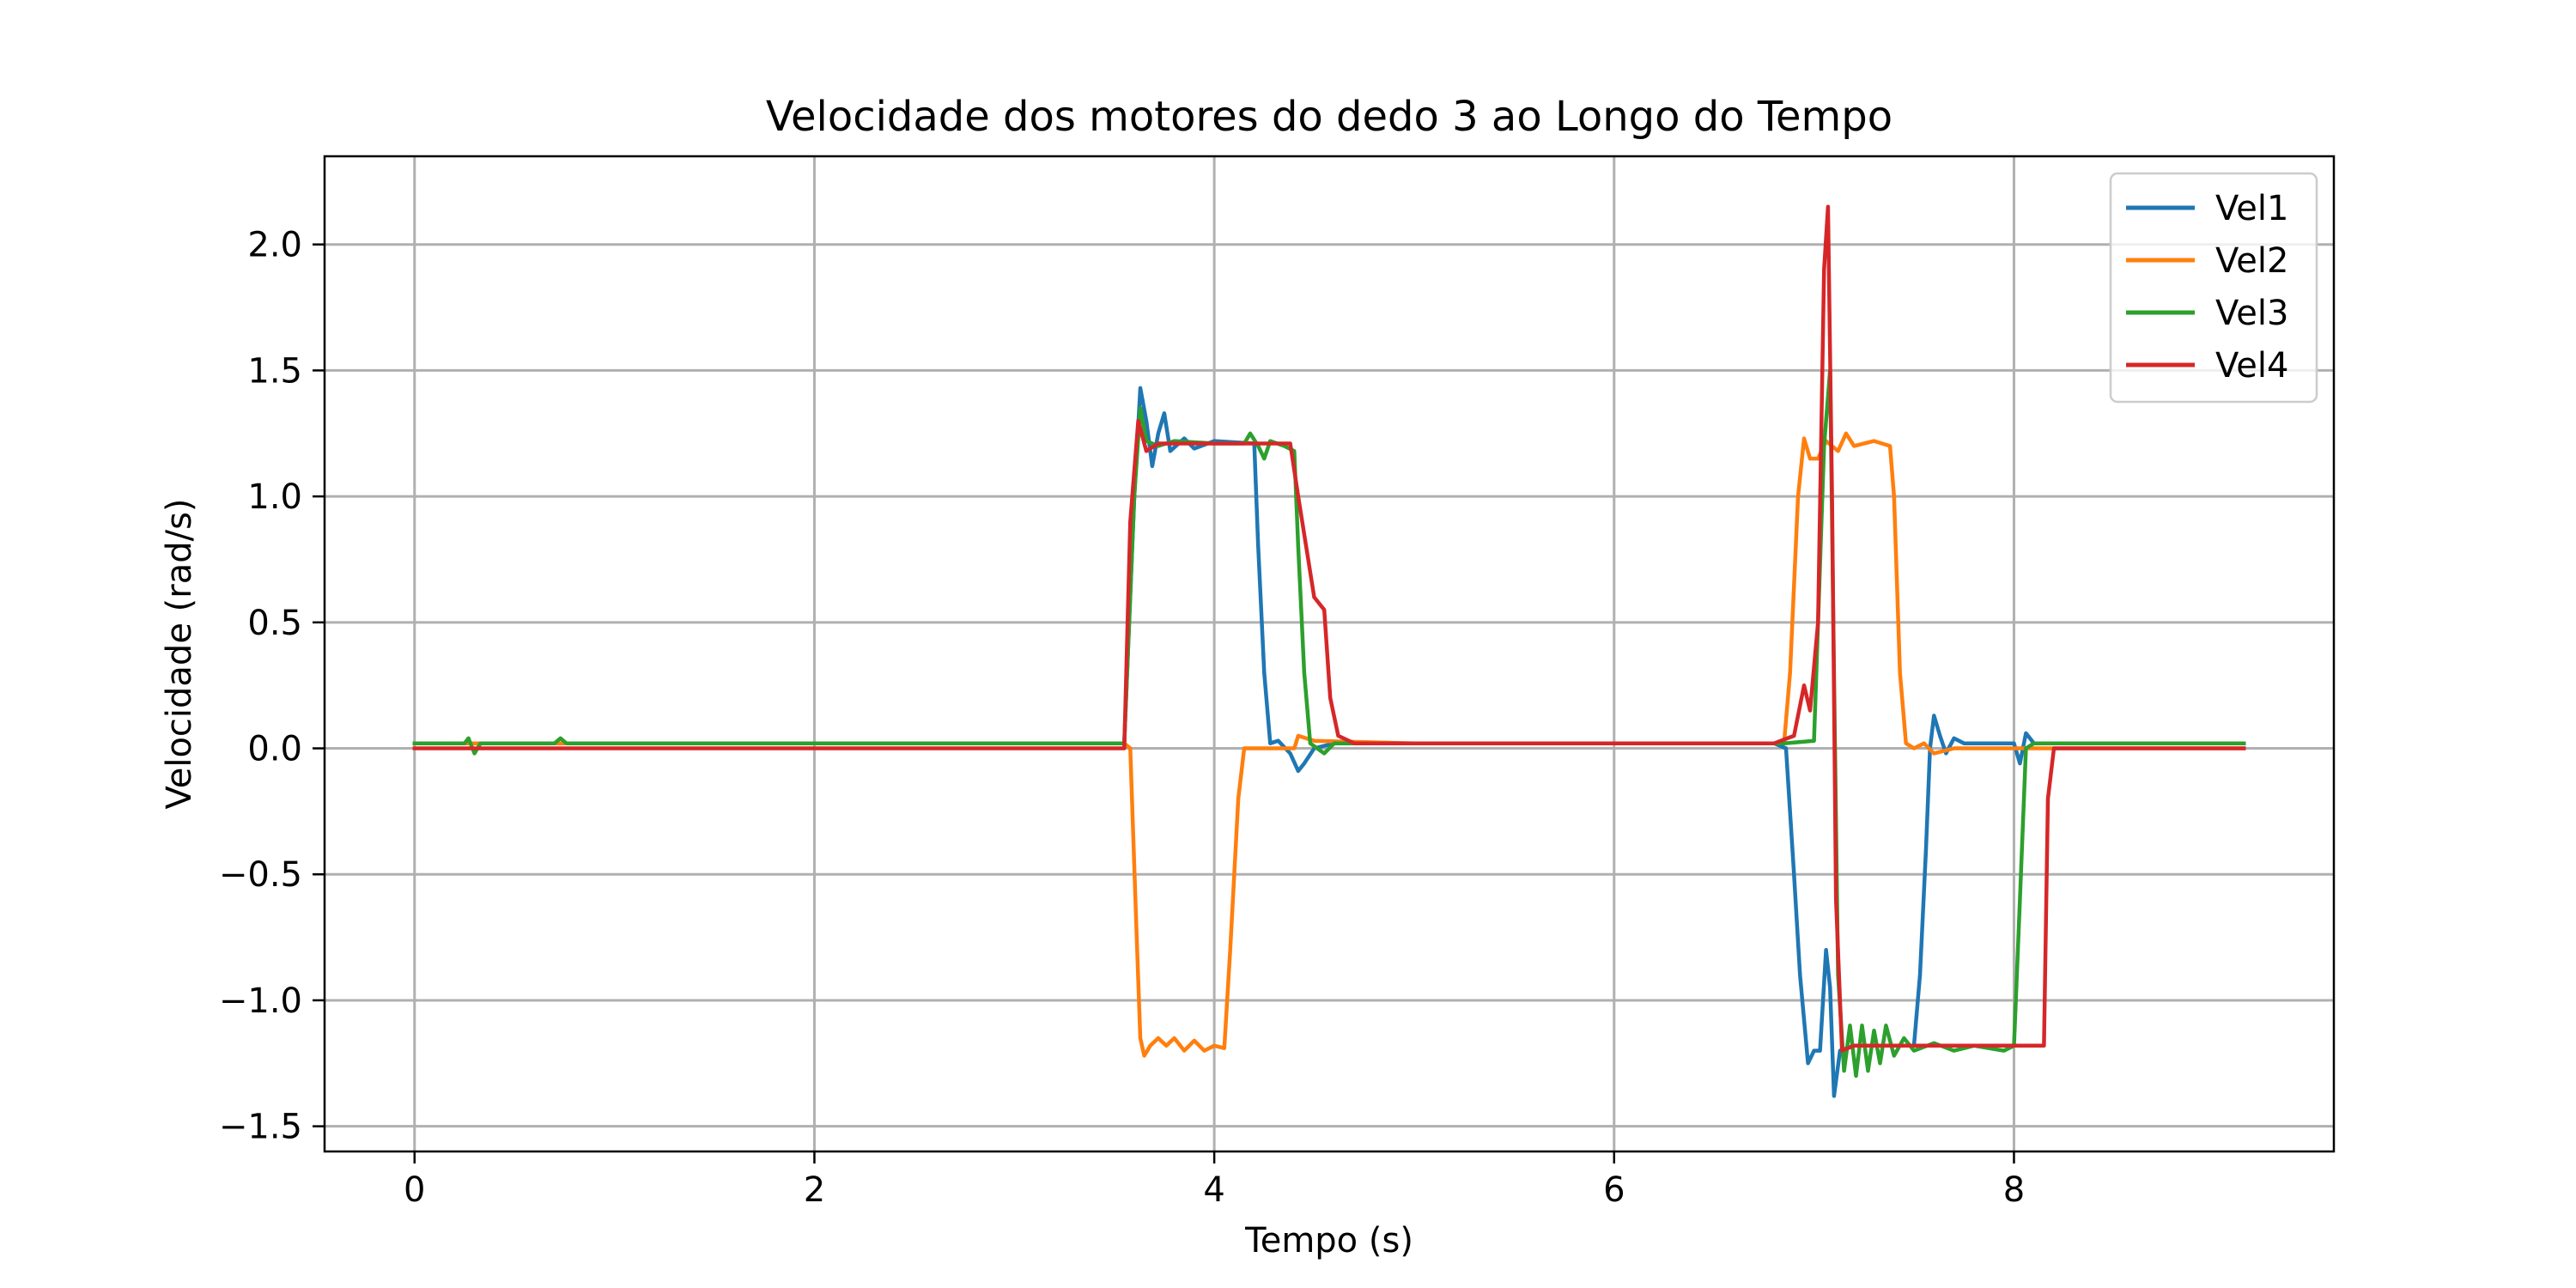 This screenshot has width=2576, height=1288. I want to click on y-tick-label: 2.0, so click(274, 246).